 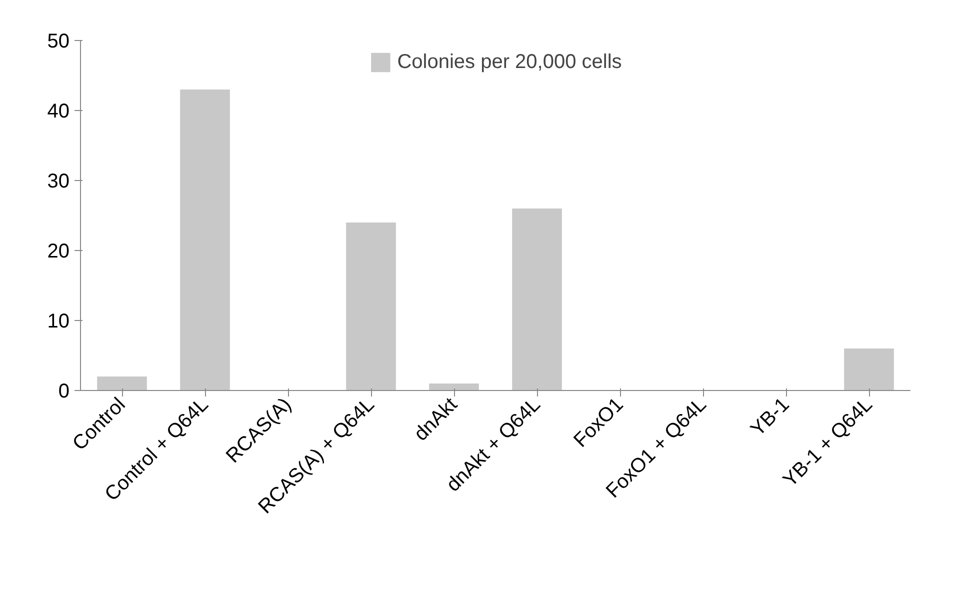 I want to click on y-tick-label: 40, so click(x=58, y=111).